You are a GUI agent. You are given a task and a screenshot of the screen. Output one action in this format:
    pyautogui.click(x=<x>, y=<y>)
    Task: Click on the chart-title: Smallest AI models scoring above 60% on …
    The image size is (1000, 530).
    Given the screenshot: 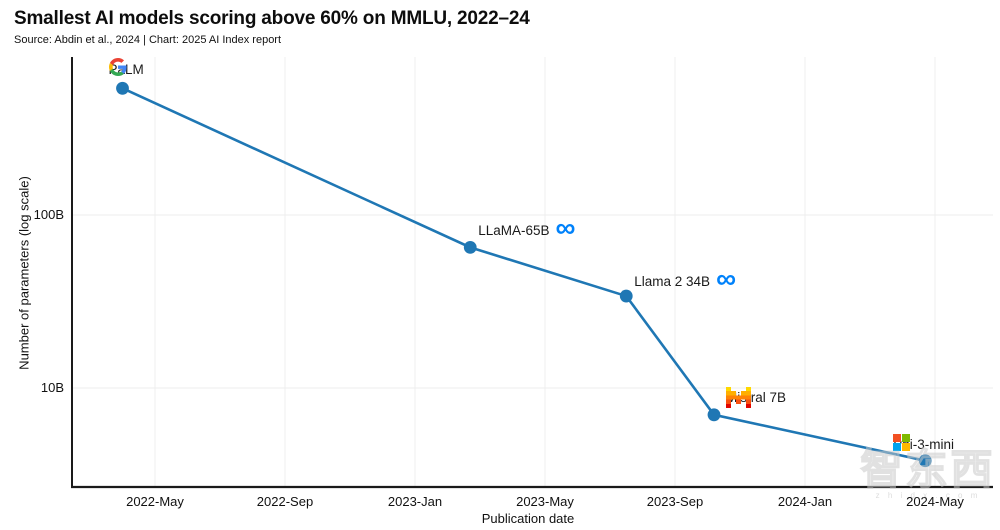 What is the action you would take?
    pyautogui.click(x=272, y=18)
    